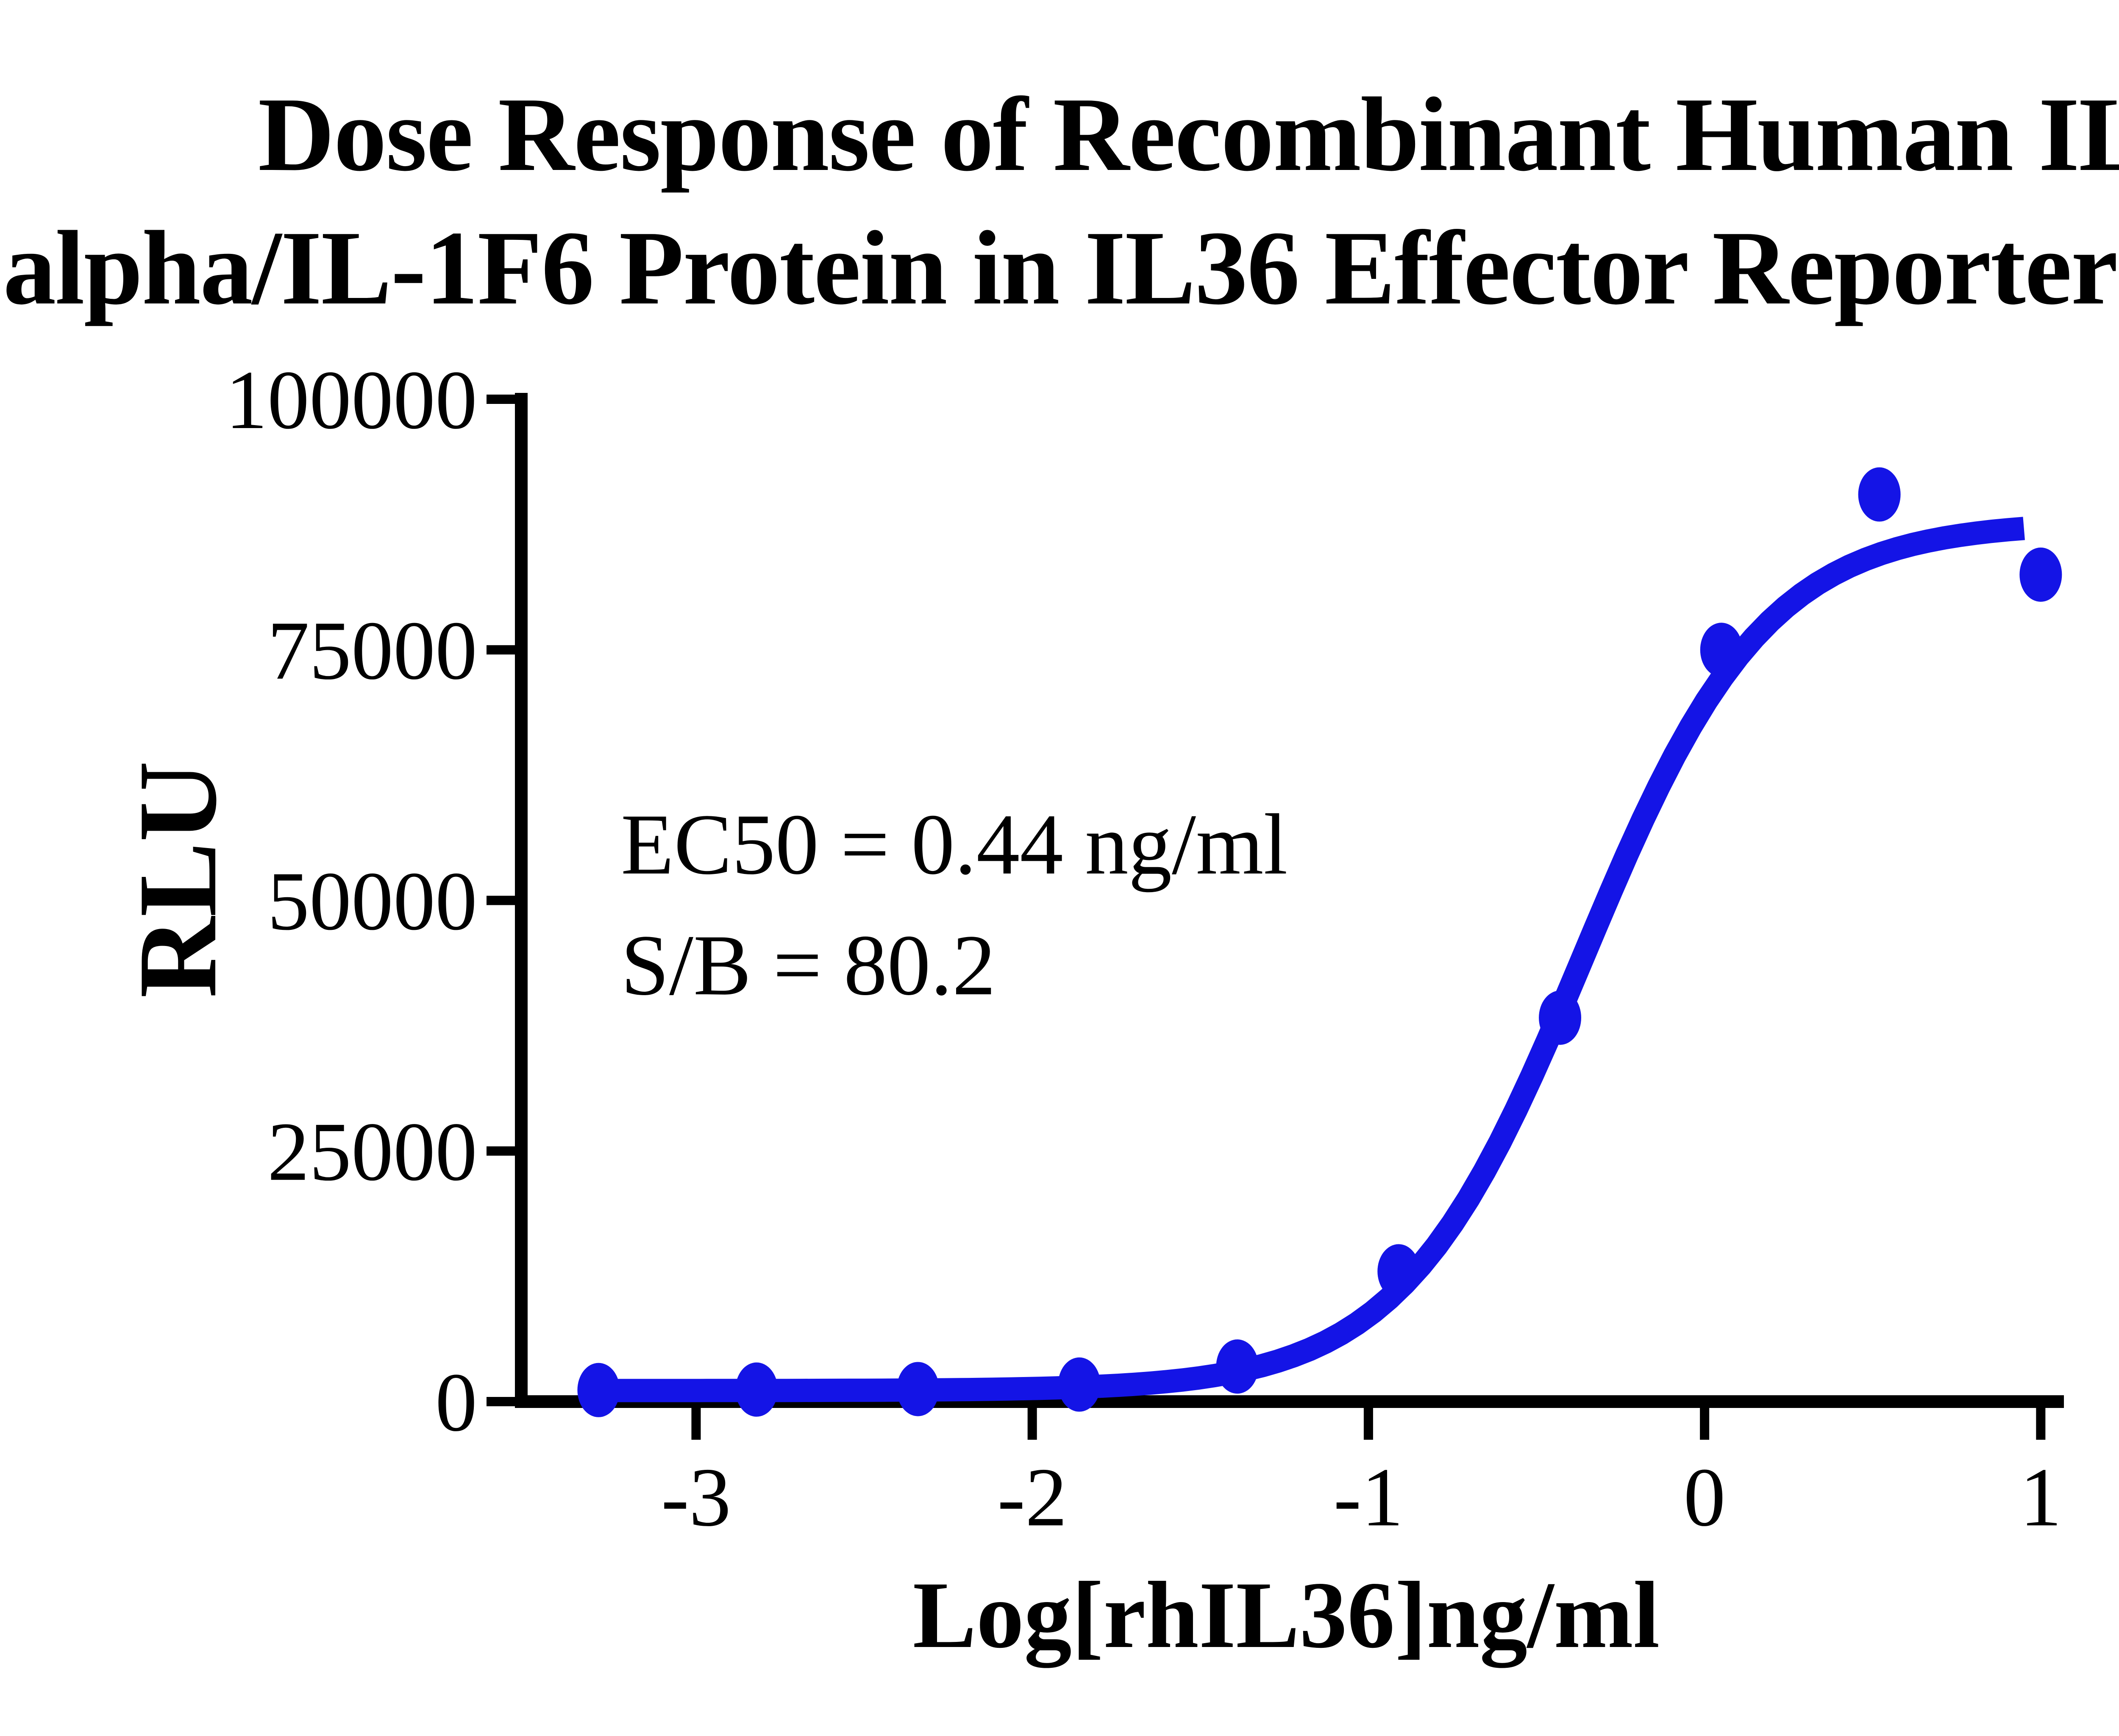  Describe the element at coordinates (372, 1151) in the screenshot. I see `y-tick-label: 25000` at that location.